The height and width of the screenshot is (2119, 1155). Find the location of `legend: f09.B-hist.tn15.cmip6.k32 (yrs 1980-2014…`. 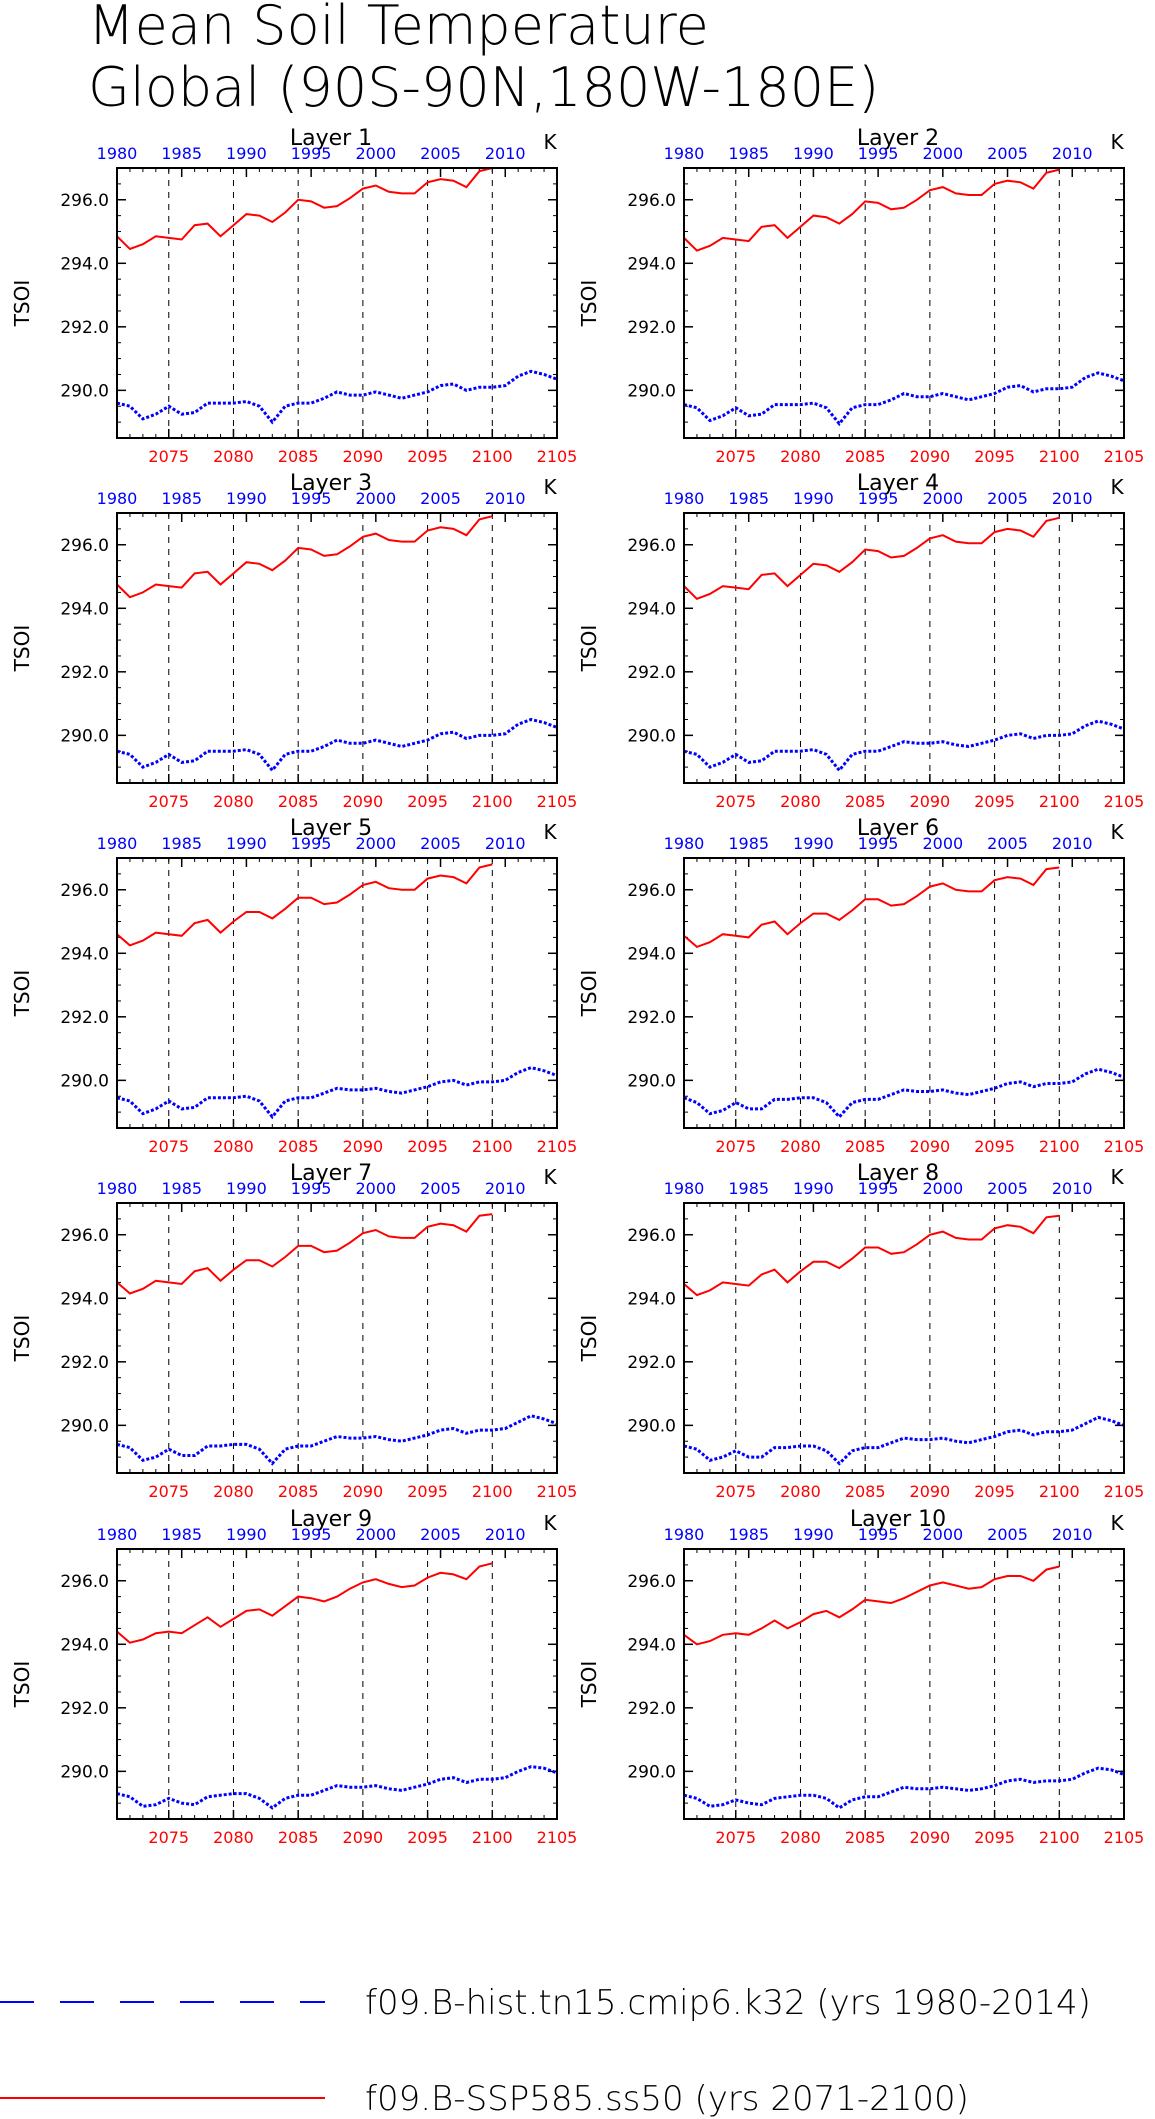

legend: f09.B-hist.tn15.cmip6.k32 (yrs 1980-2014… is located at coordinates (545, 2051).